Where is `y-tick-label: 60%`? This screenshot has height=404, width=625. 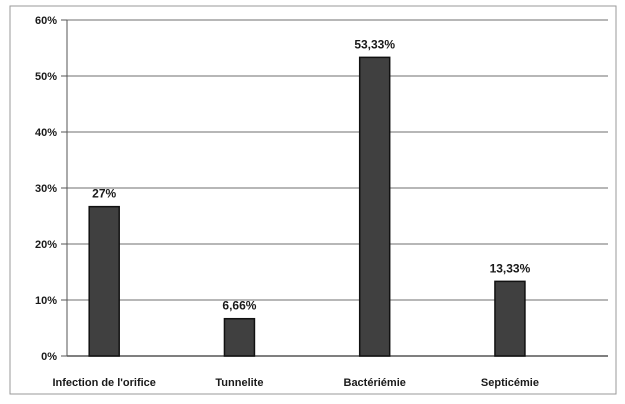
y-tick-label: 60% is located at coordinates (46, 21).